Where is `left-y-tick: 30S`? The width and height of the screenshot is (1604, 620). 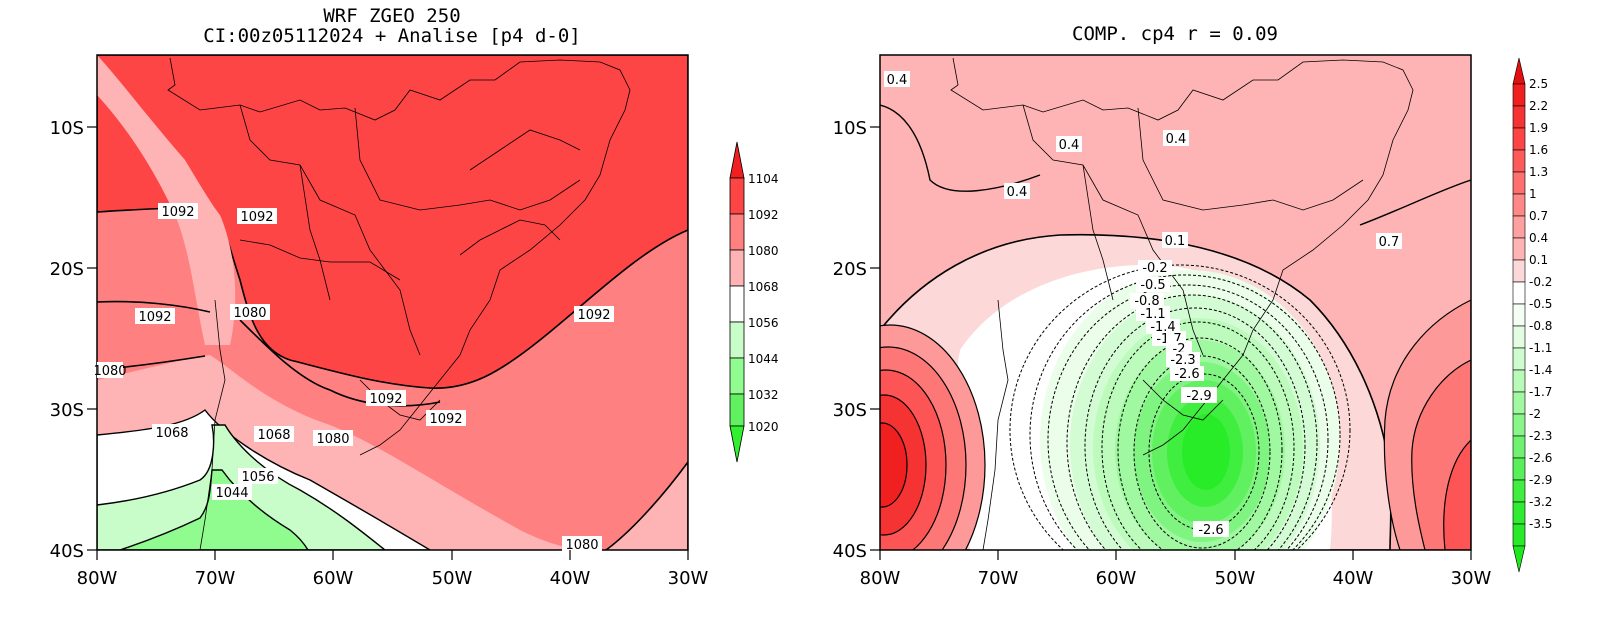 left-y-tick: 30S is located at coordinates (67, 410).